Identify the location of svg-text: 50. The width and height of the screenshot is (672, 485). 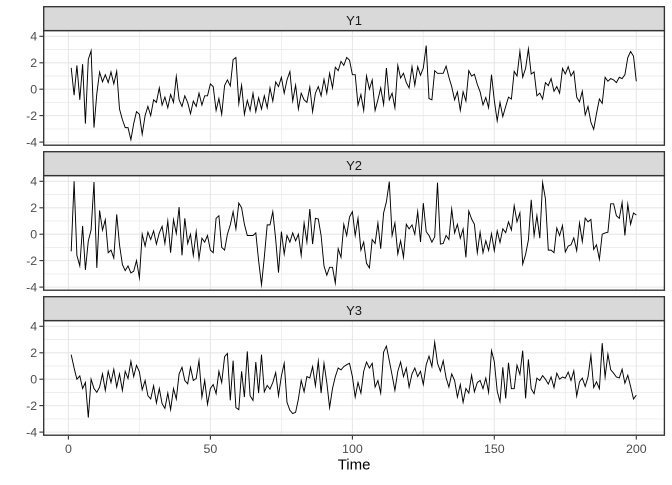
(211, 449).